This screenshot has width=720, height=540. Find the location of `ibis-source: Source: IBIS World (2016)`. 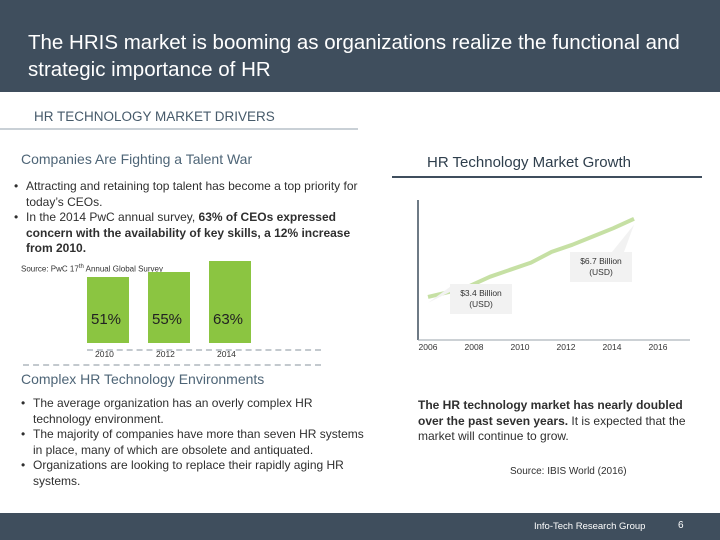

ibis-source: Source: IBIS World (2016) is located at coordinates (568, 471).